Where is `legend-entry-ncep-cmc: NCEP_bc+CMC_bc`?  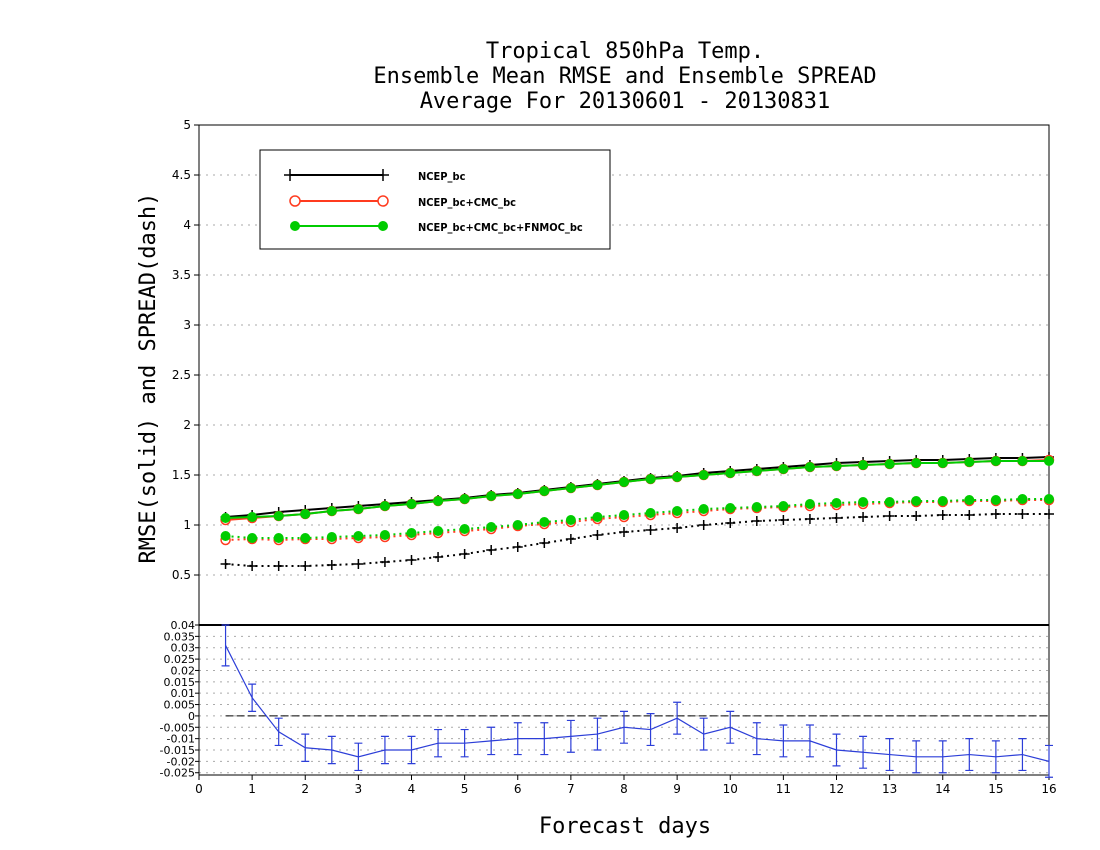
legend-entry-ncep-cmc: NCEP_bc+CMC_bc is located at coordinates (402, 202).